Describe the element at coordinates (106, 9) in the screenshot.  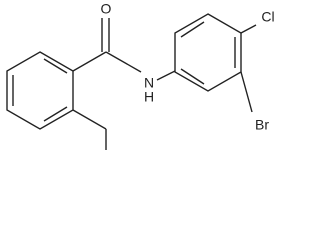
I see `atom-label: O` at that location.